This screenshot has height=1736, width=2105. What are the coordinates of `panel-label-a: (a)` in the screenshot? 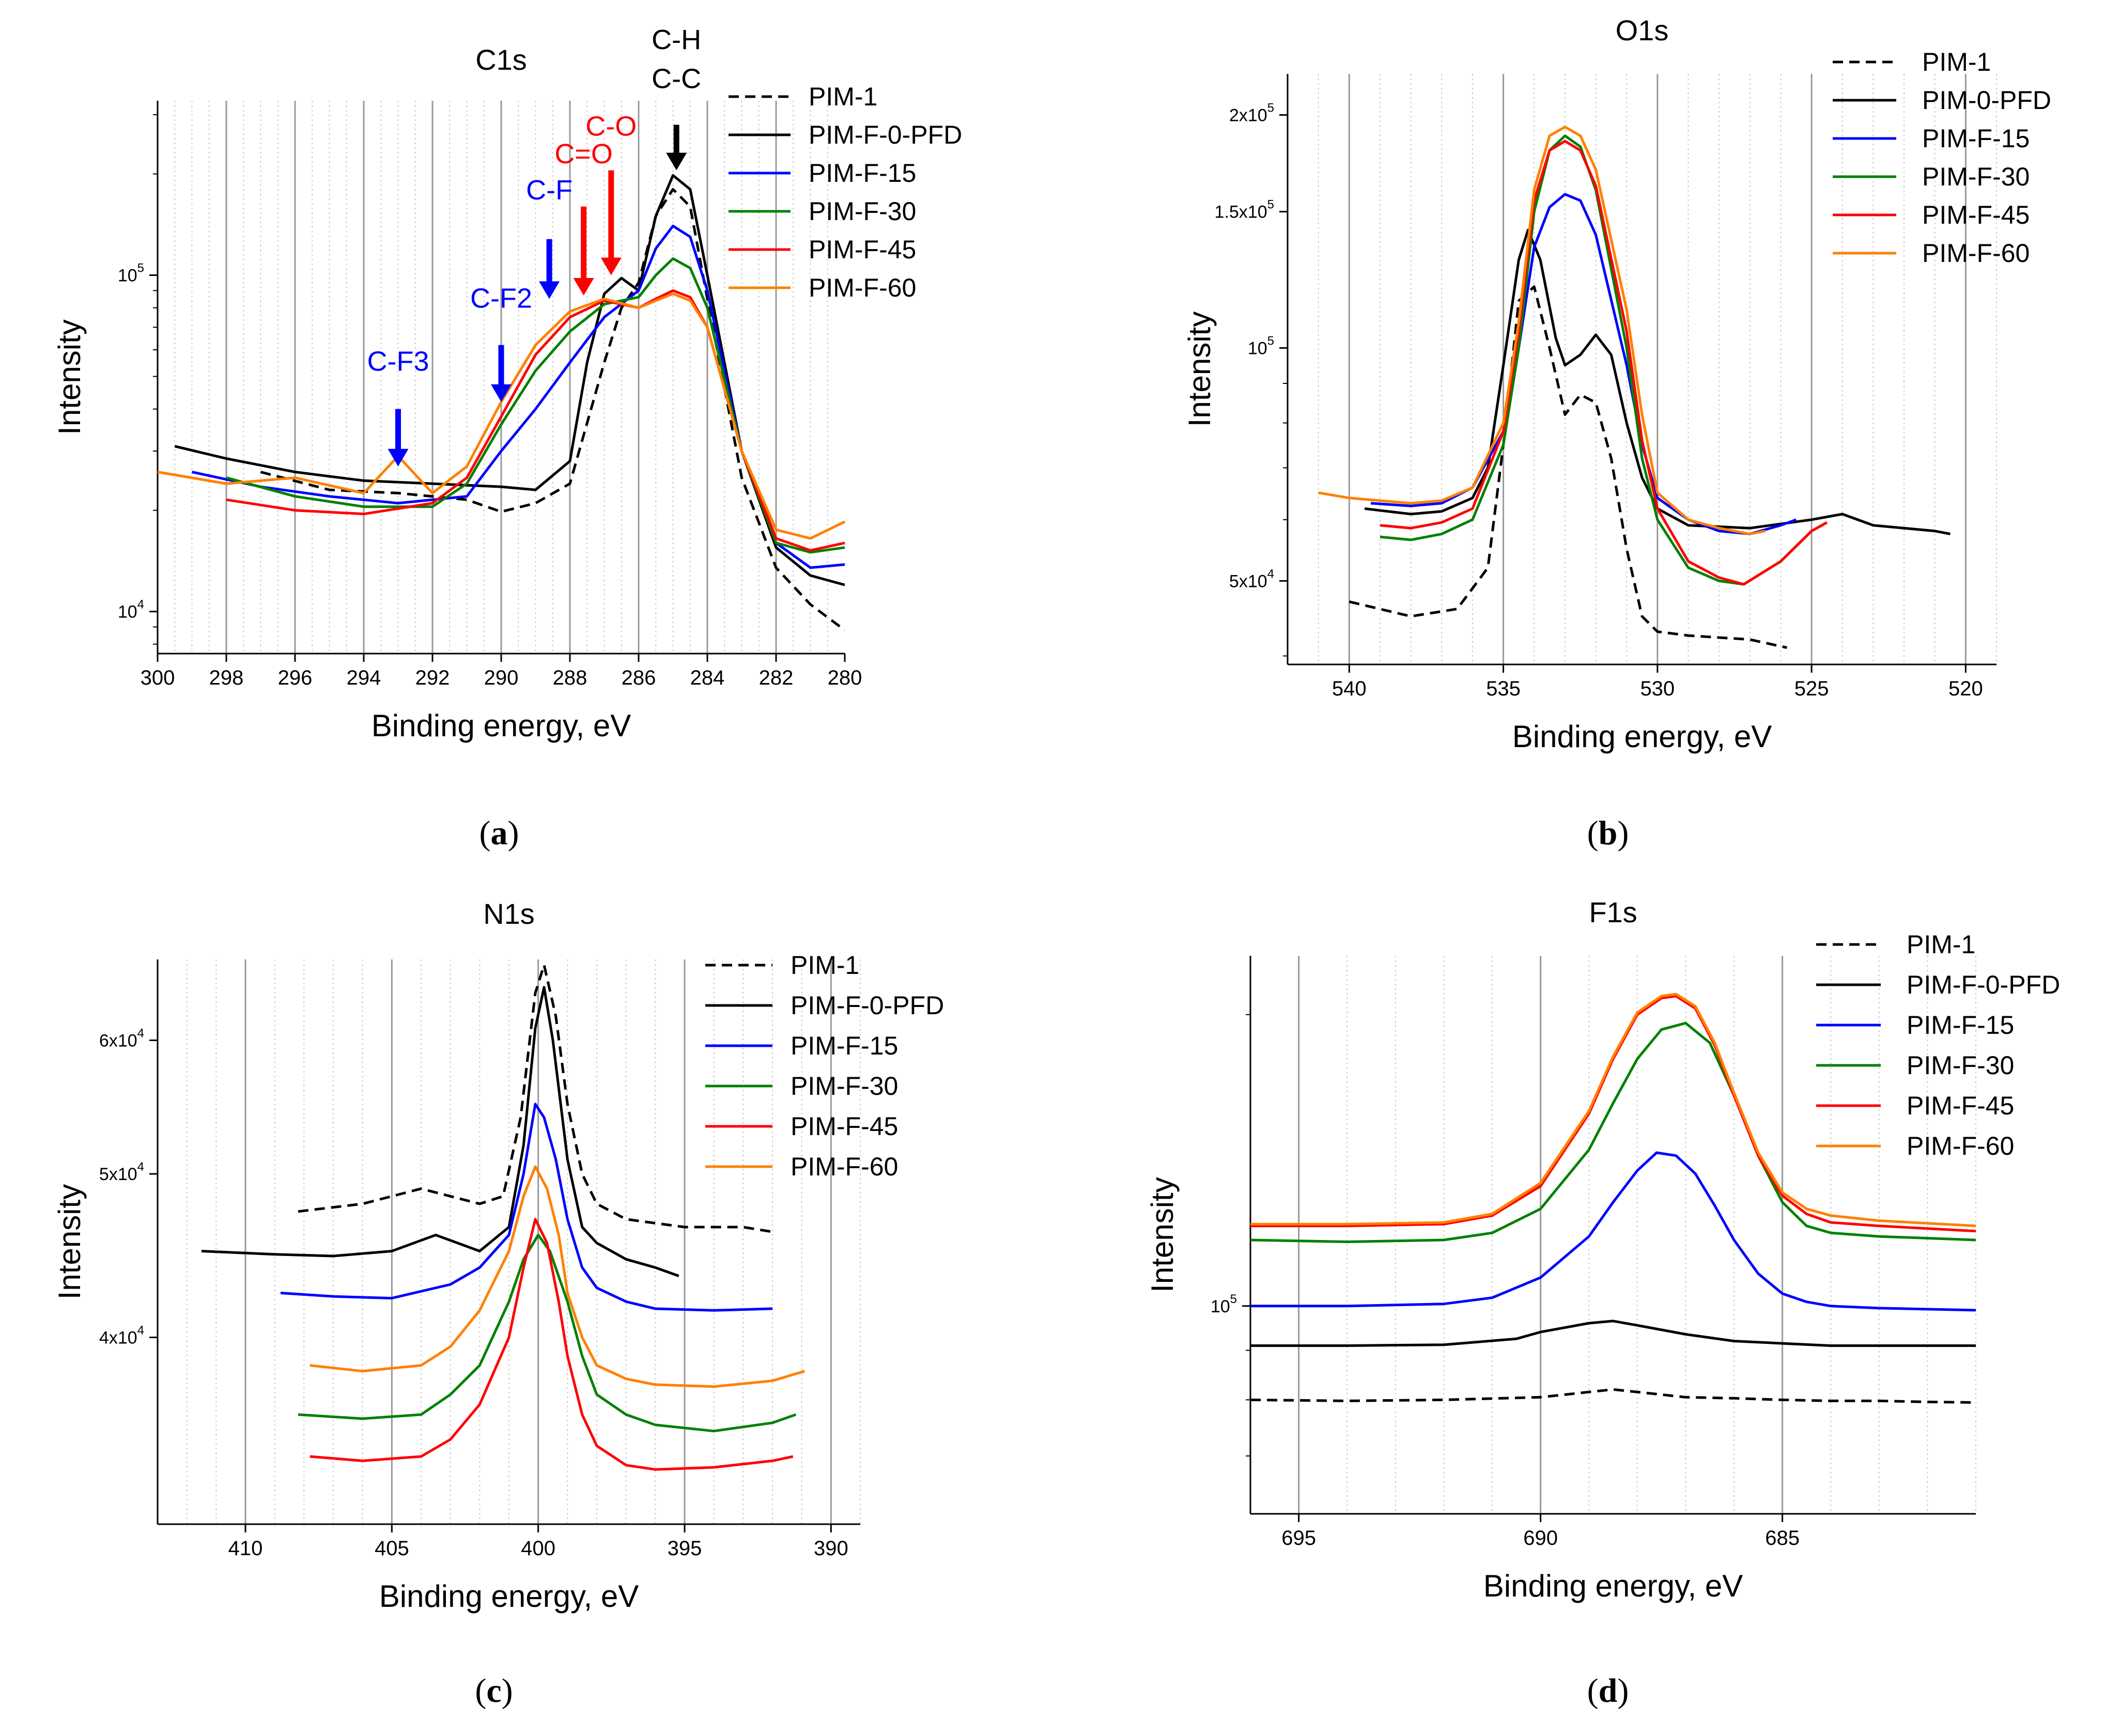 It's located at (499, 833).